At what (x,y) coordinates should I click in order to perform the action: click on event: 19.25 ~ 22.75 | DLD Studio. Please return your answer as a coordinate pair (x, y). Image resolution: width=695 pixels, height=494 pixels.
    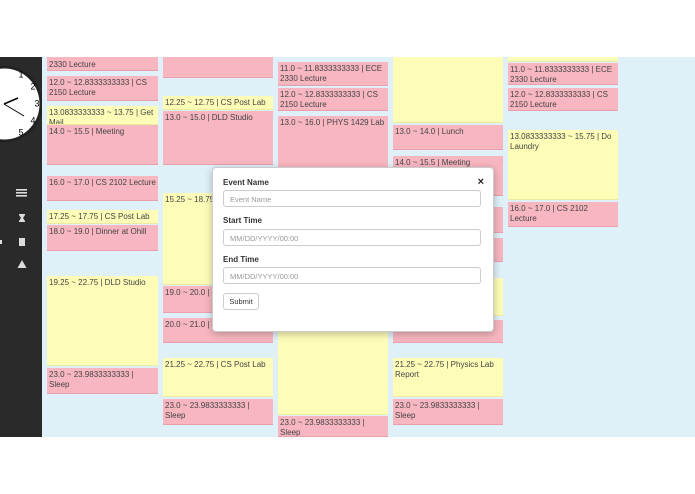
    Looking at the image, I should click on (102, 321).